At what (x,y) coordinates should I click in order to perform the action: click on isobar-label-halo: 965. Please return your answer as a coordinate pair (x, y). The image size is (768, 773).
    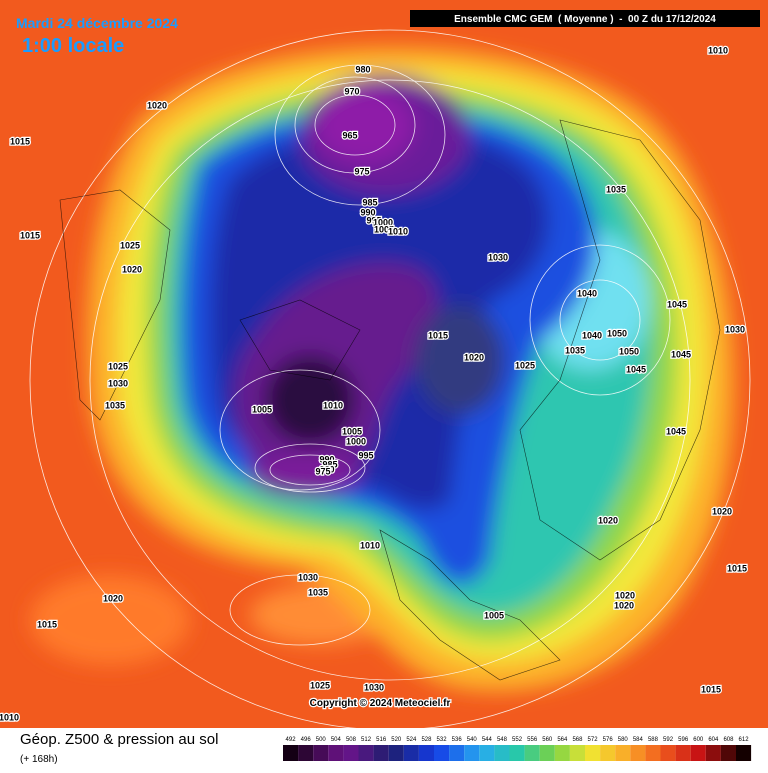
    Looking at the image, I should click on (349, 135).